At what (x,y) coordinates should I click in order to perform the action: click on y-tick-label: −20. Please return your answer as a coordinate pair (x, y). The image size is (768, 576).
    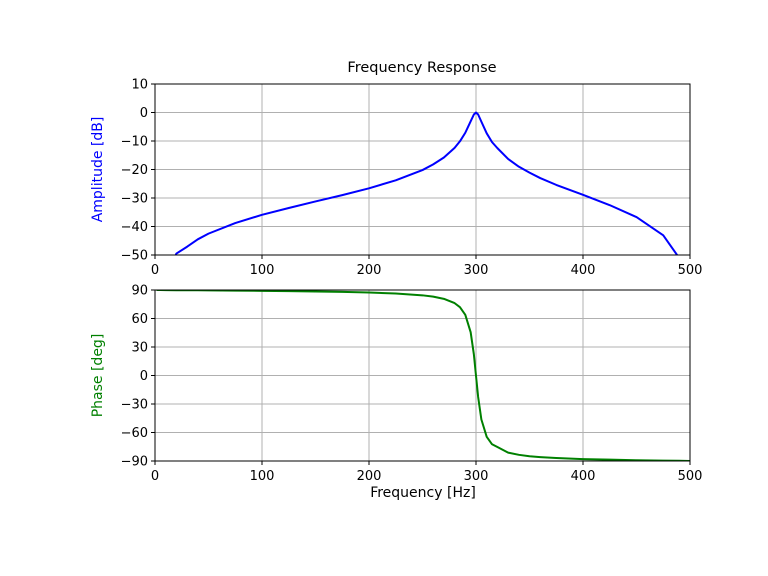
    Looking at the image, I should click on (134, 170).